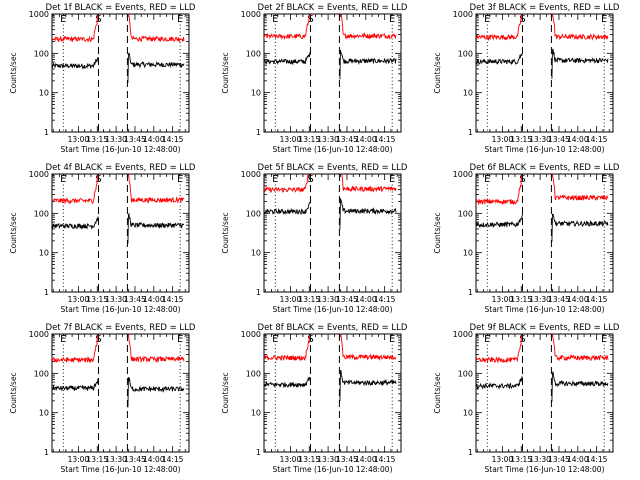  What do you see at coordinates (121, 328) in the screenshot?
I see `panel-title: Det 7f BLACK = Events, RED = LLD` at bounding box center [121, 328].